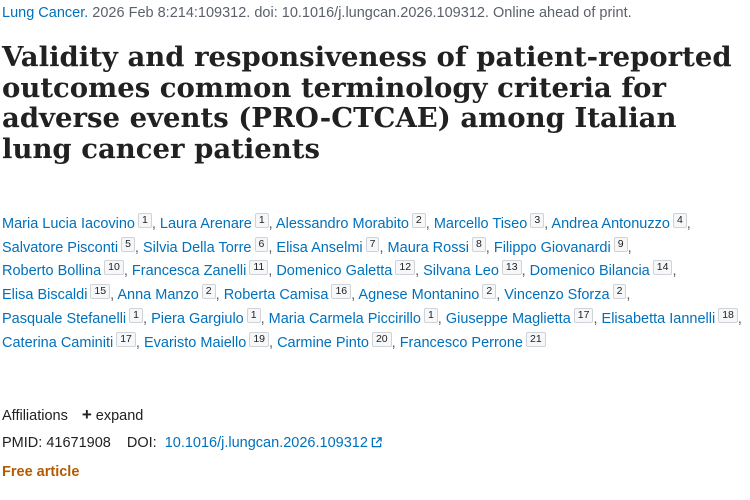 The image size is (750, 500). I want to click on affiliation-number-button: 5, so click(128, 244).